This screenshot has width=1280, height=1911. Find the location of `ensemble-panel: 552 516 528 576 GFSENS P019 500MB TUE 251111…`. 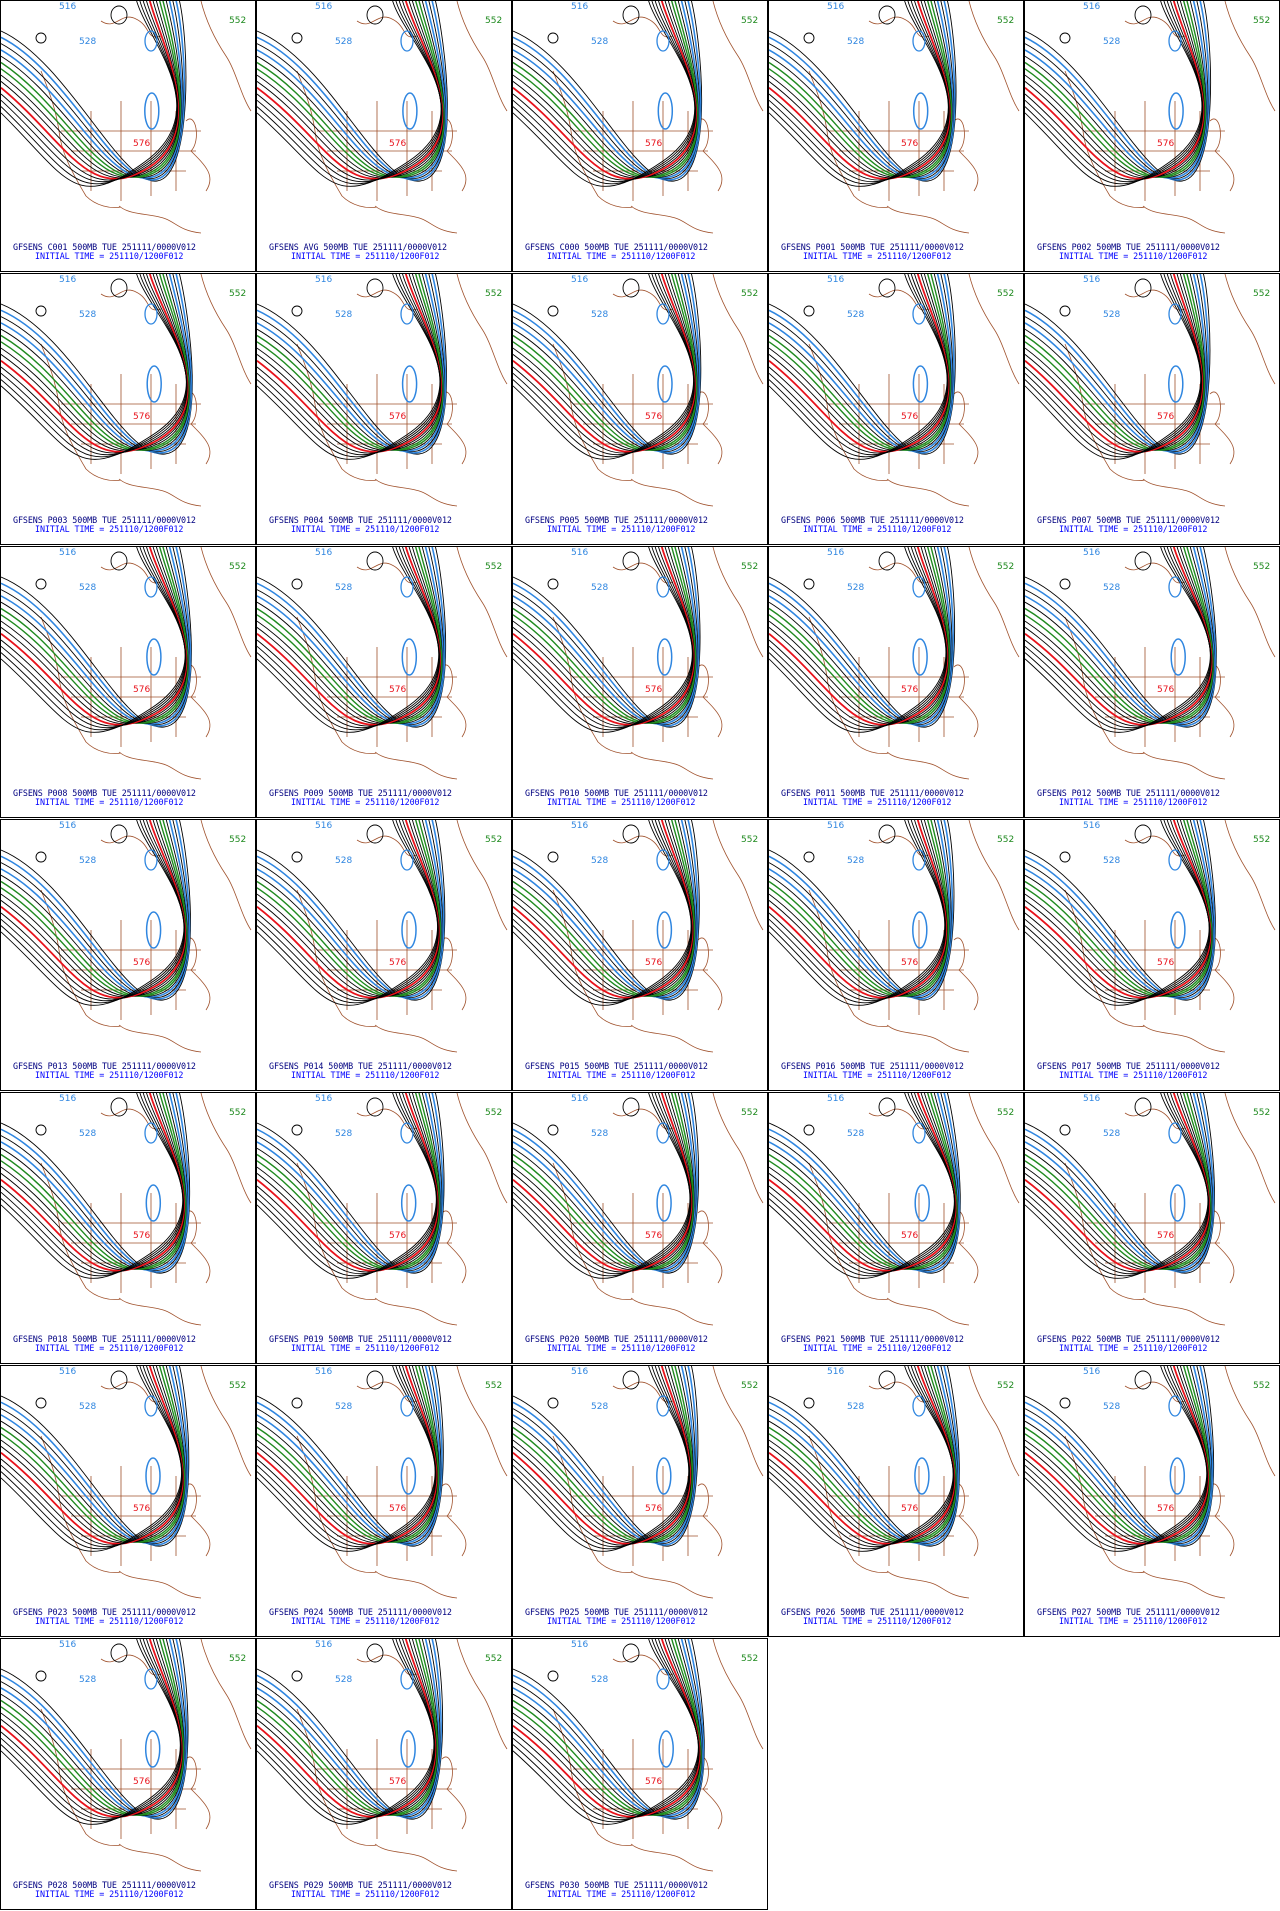

ensemble-panel: 552 516 528 576 GFSENS P019 500MB TUE 251111… is located at coordinates (384, 1228).